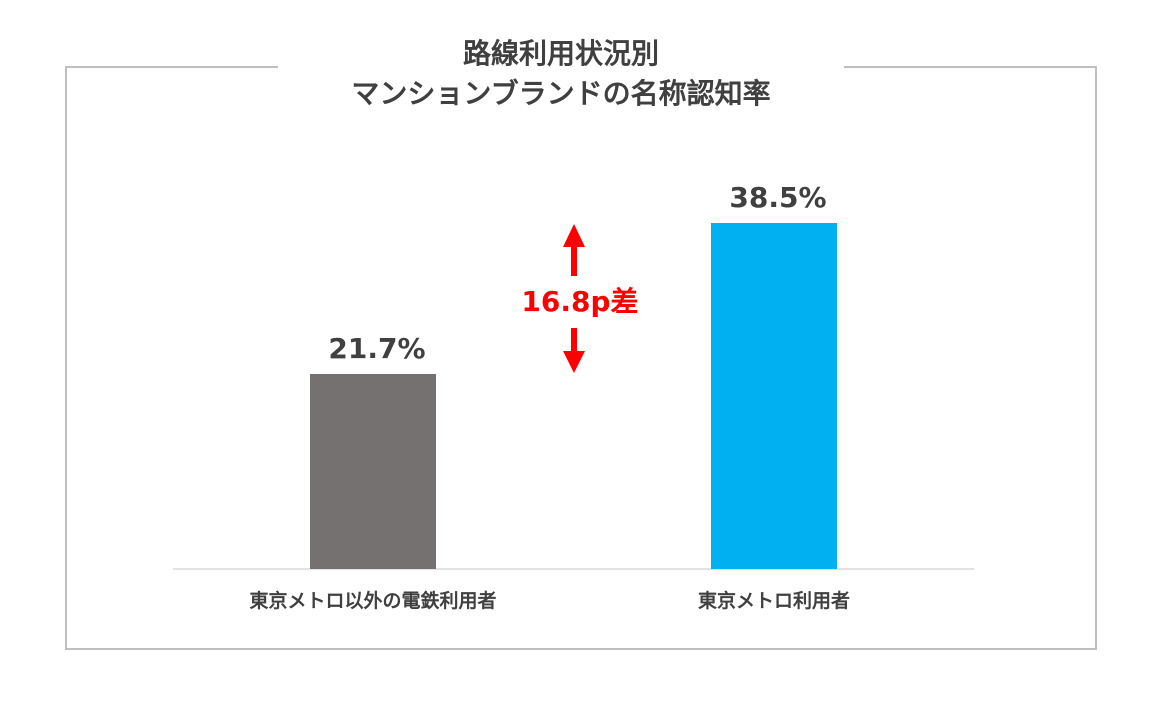  What do you see at coordinates (579, 301) in the screenshot?
I see `difference-label: 16.8p差` at bounding box center [579, 301].